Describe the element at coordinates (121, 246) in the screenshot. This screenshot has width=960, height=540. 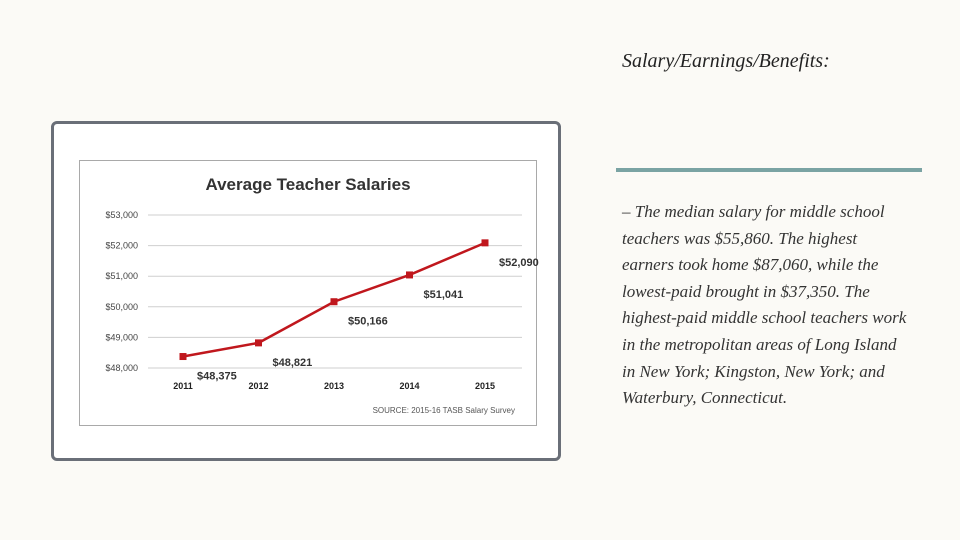
I see `y-tick-label: $52,000` at that location.